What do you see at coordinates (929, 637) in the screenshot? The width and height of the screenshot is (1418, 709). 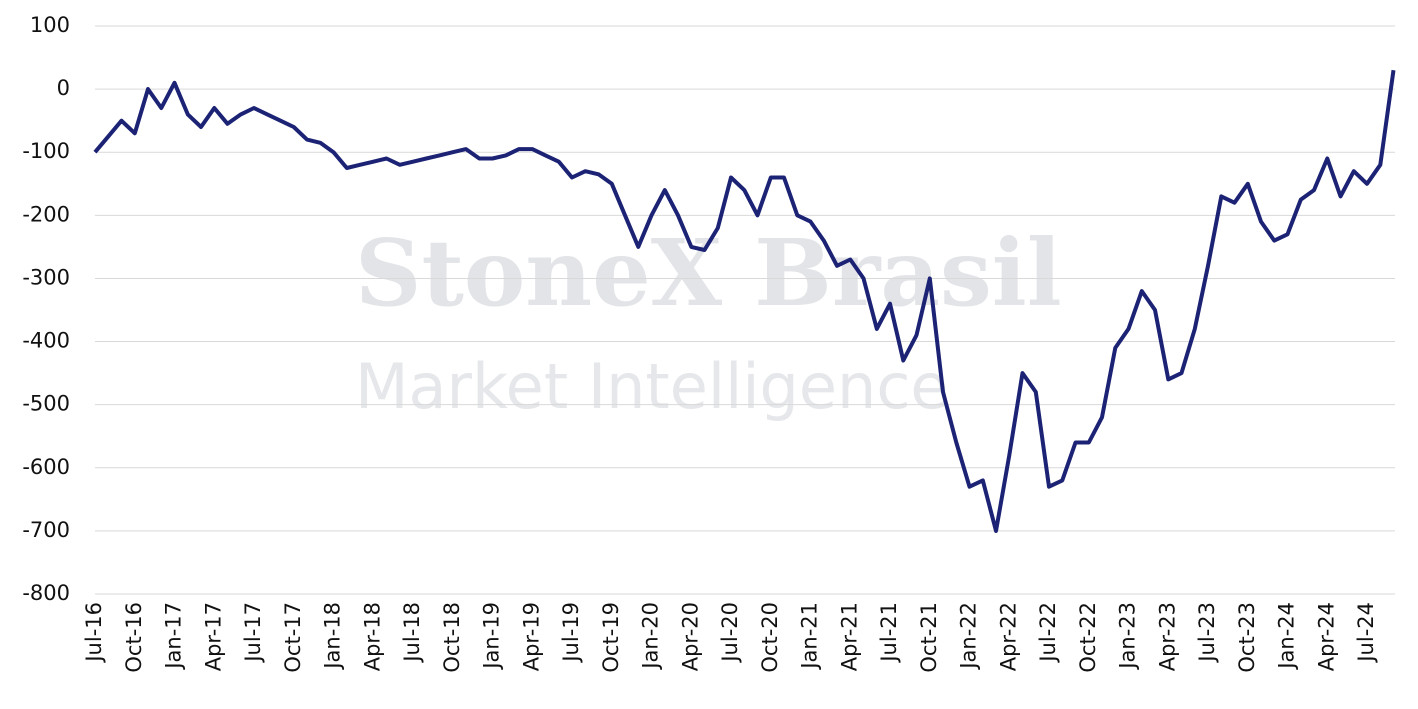 I see `x-tick-label: Oct-21` at bounding box center [929, 637].